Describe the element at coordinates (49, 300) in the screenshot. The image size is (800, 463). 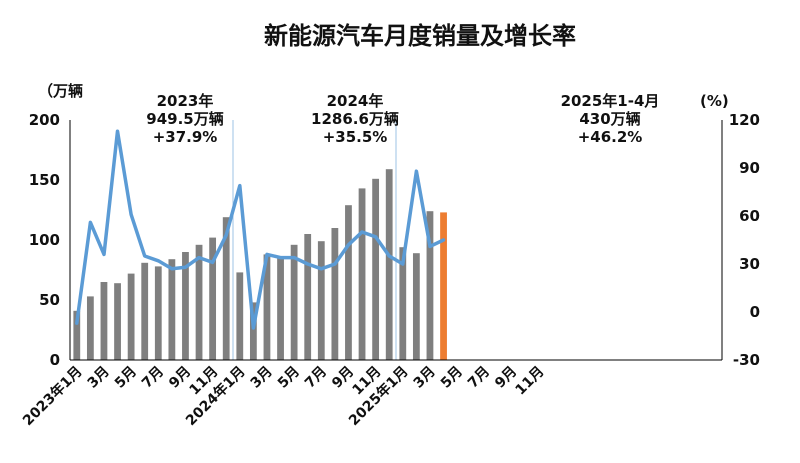
I see `left-tick-1: 50` at that location.